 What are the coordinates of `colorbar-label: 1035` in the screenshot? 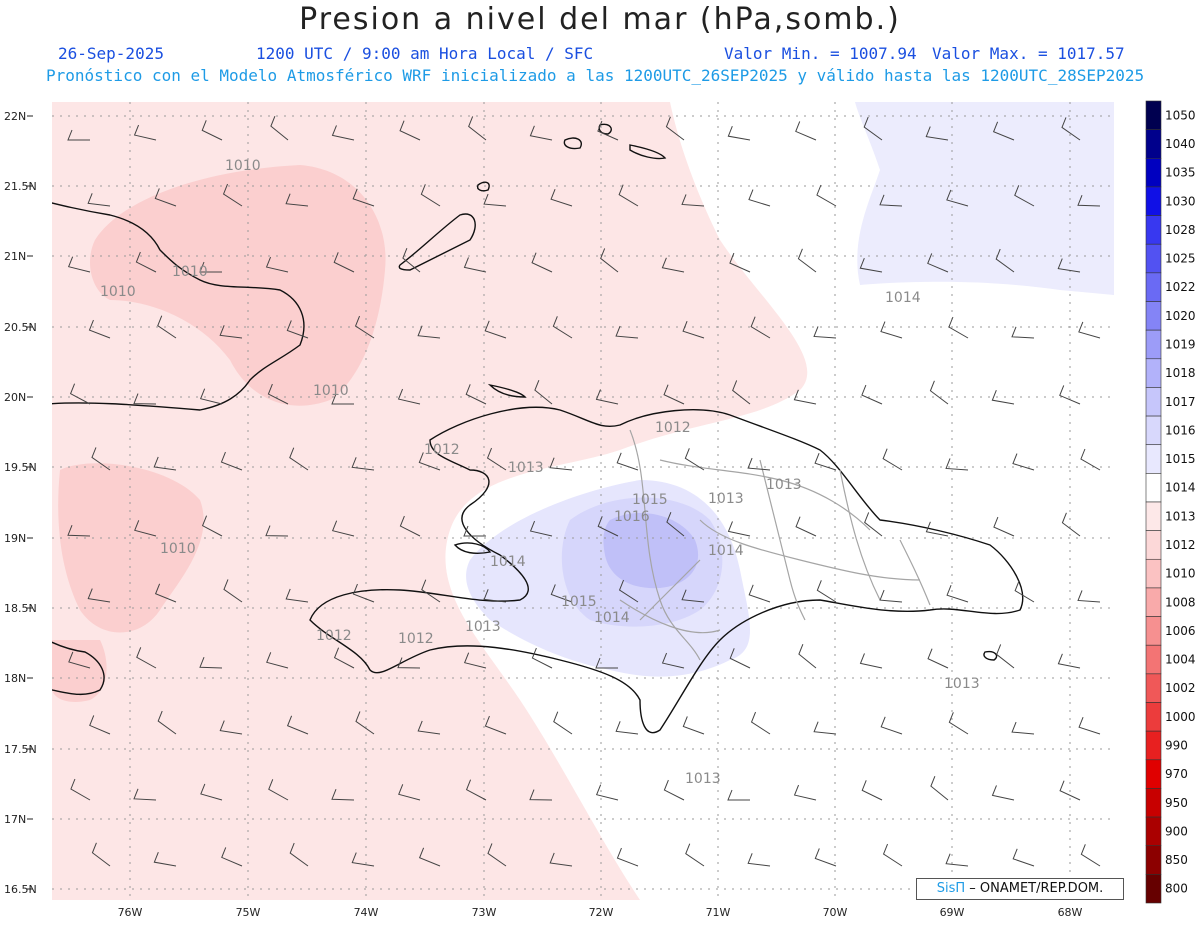 It's located at (1180, 173).